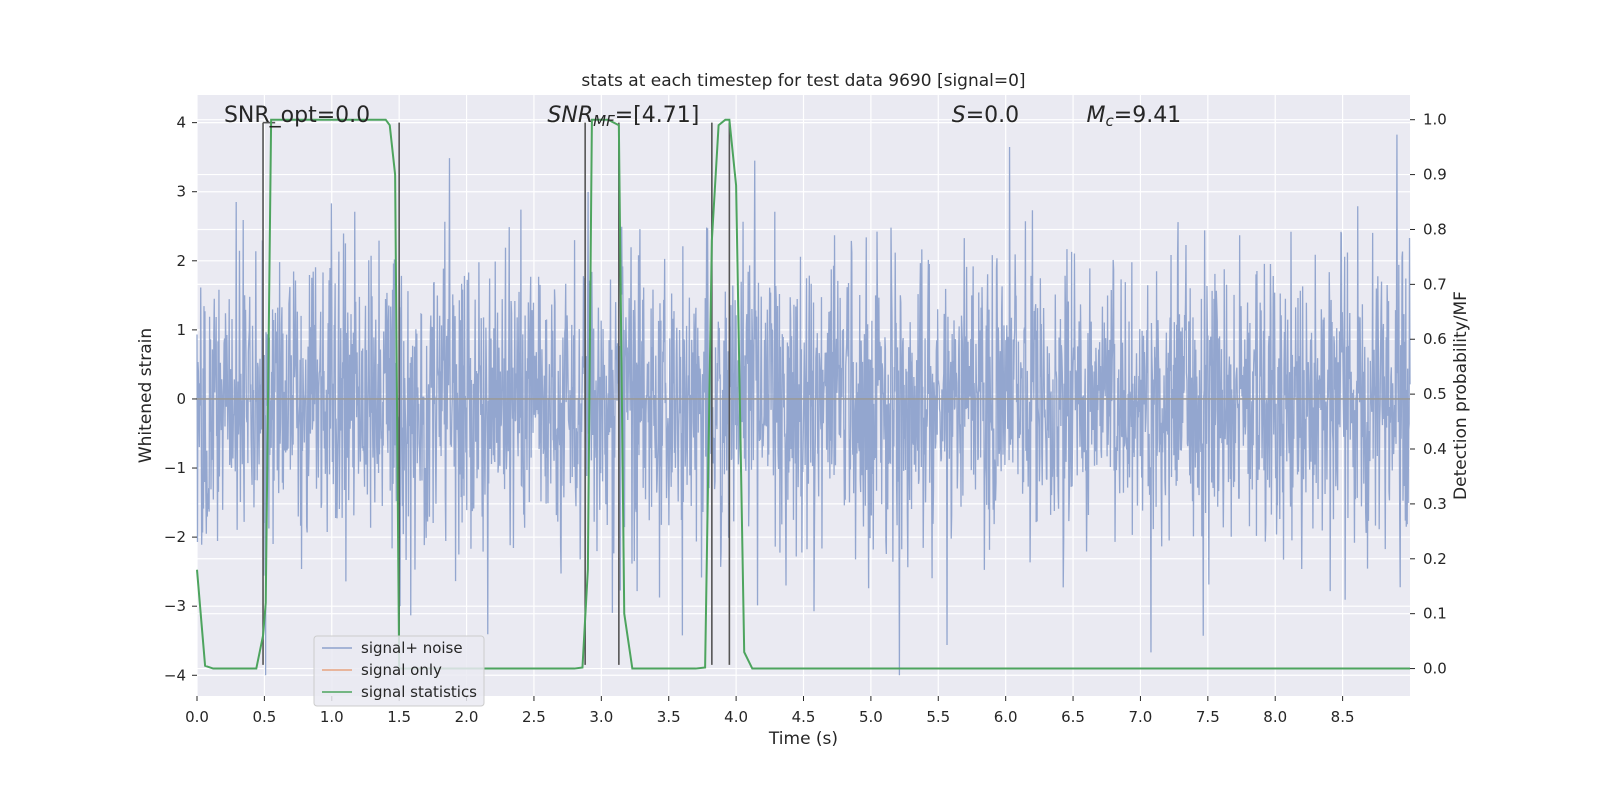  I want to click on legend-box, so click(399, 671).